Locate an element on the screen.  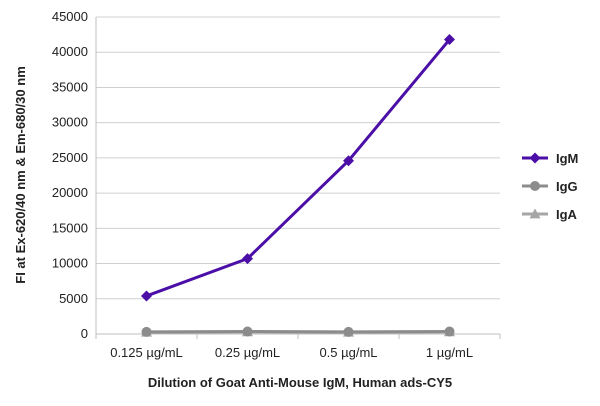
legend-marker-igm is located at coordinates (535, 158).